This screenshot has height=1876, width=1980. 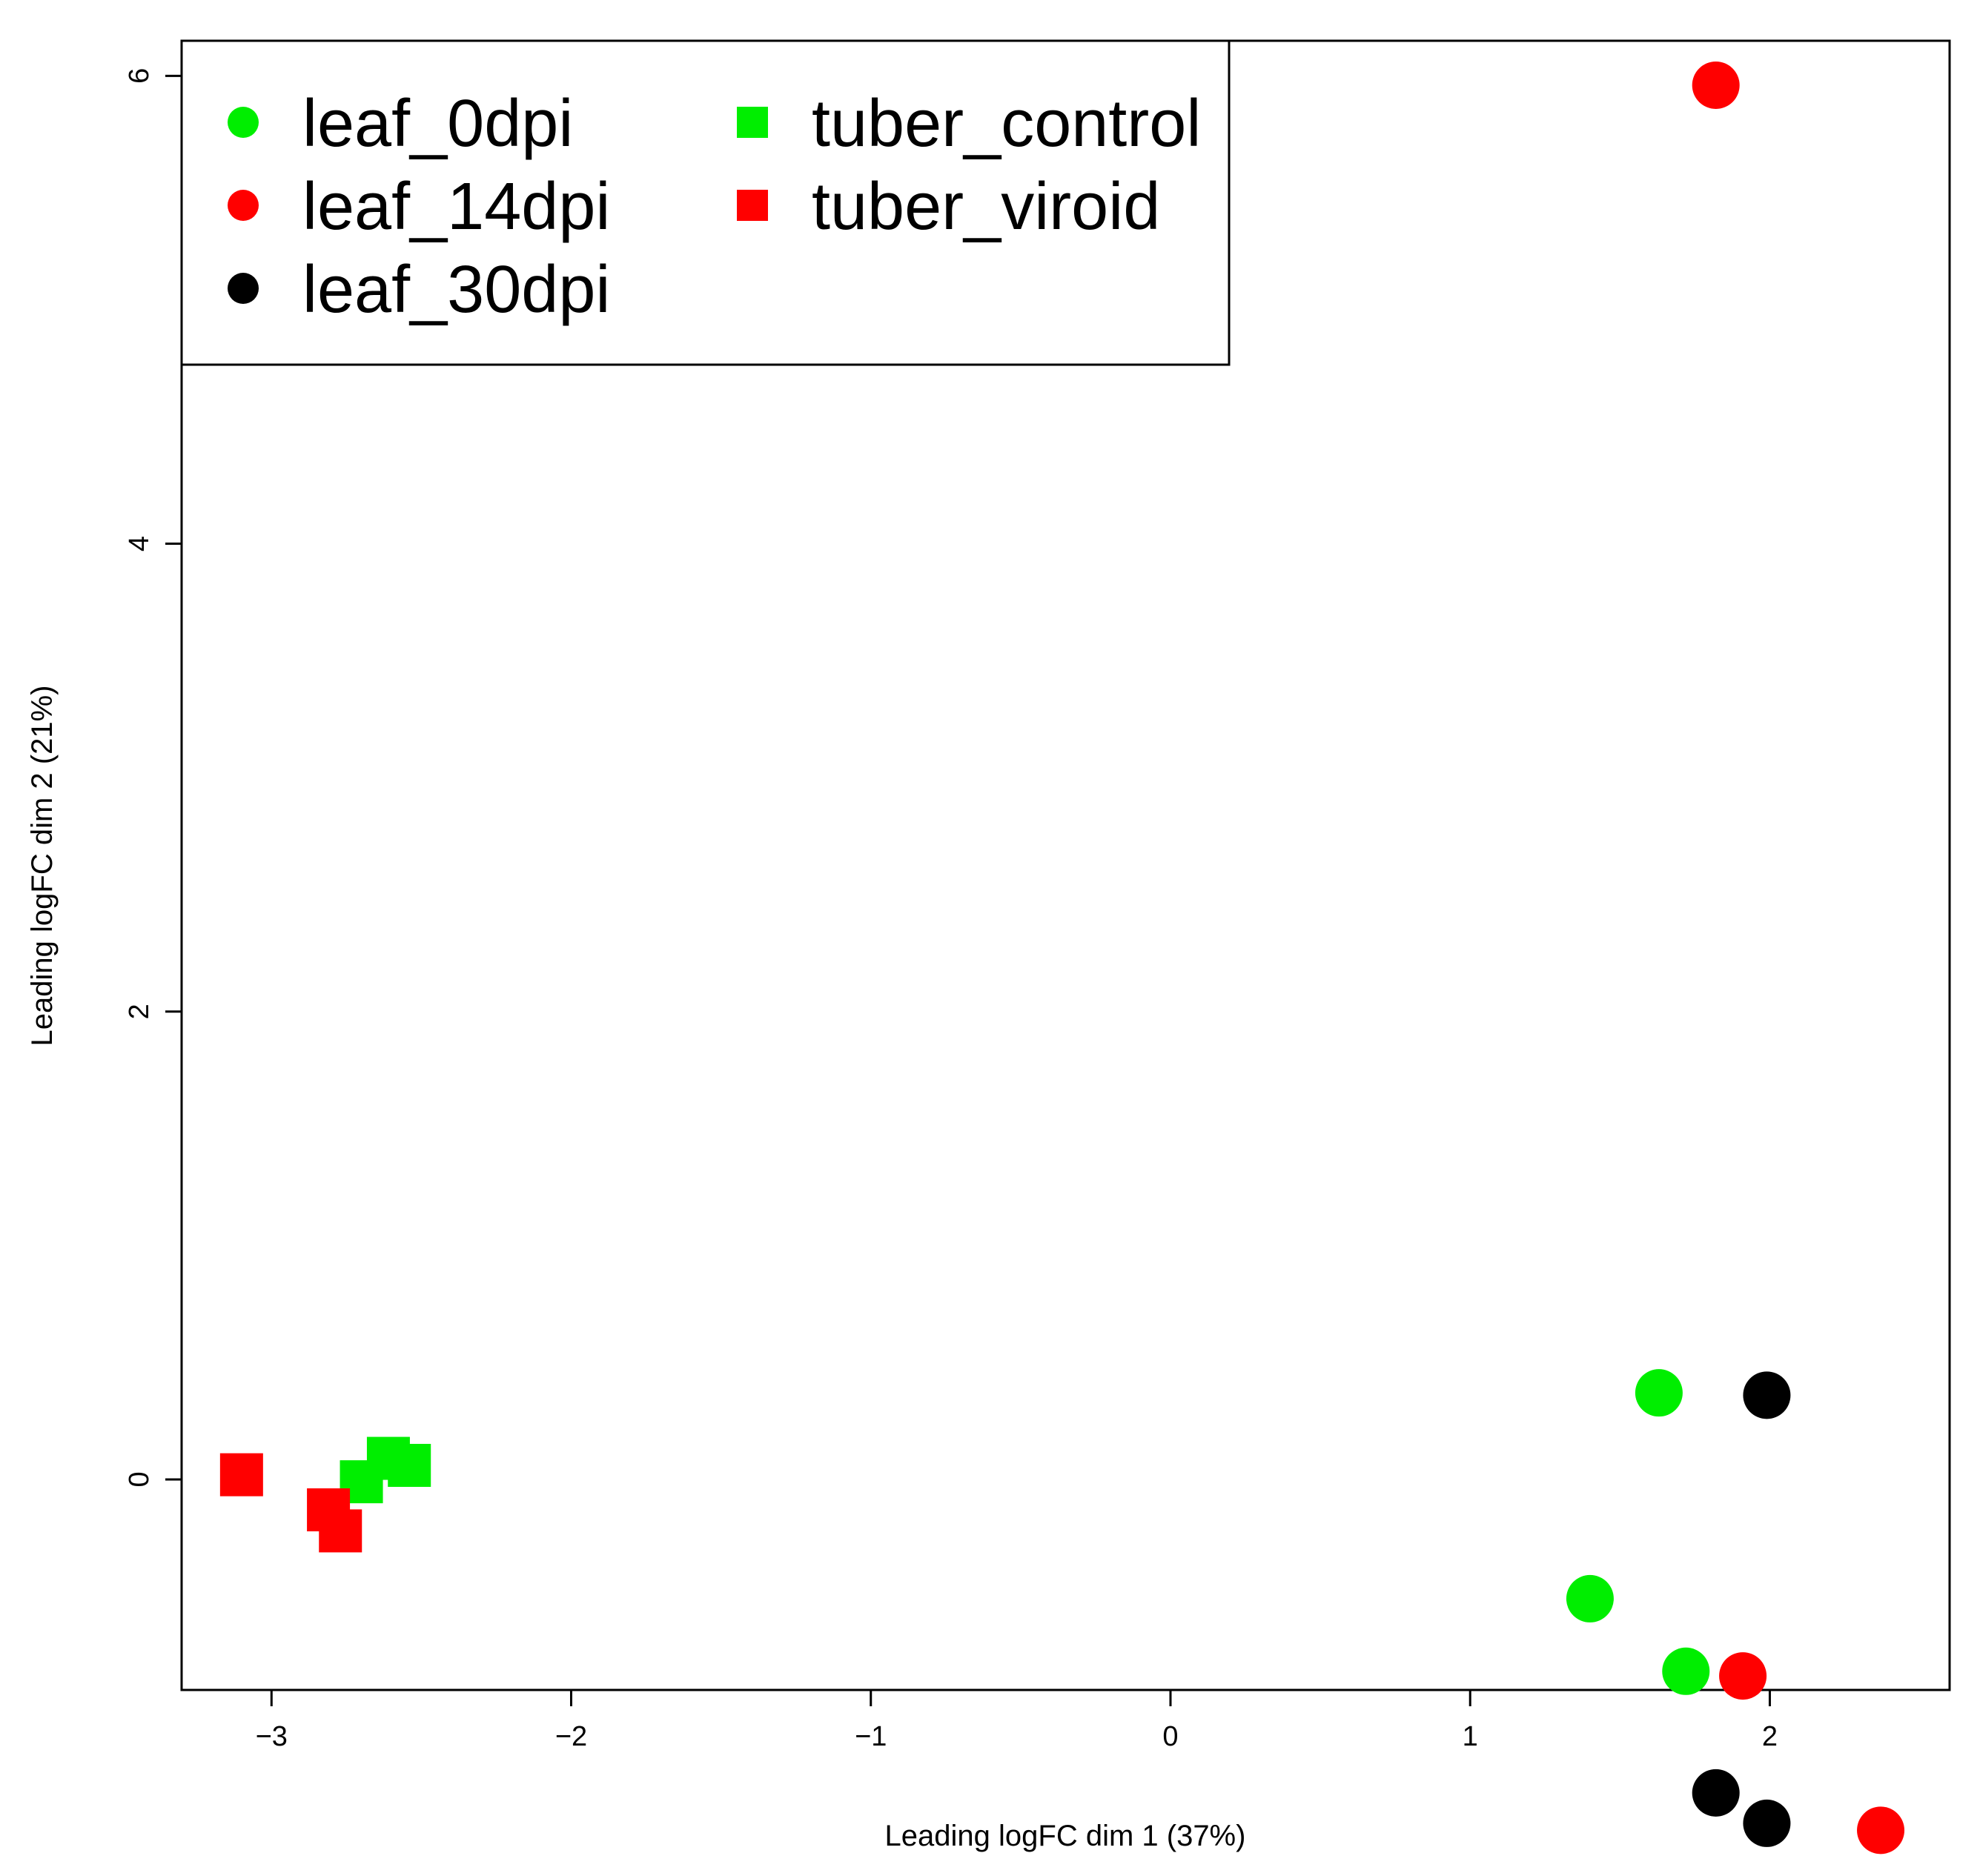 I want to click on legend-item-tuber-control-marker, so click(x=752, y=122).